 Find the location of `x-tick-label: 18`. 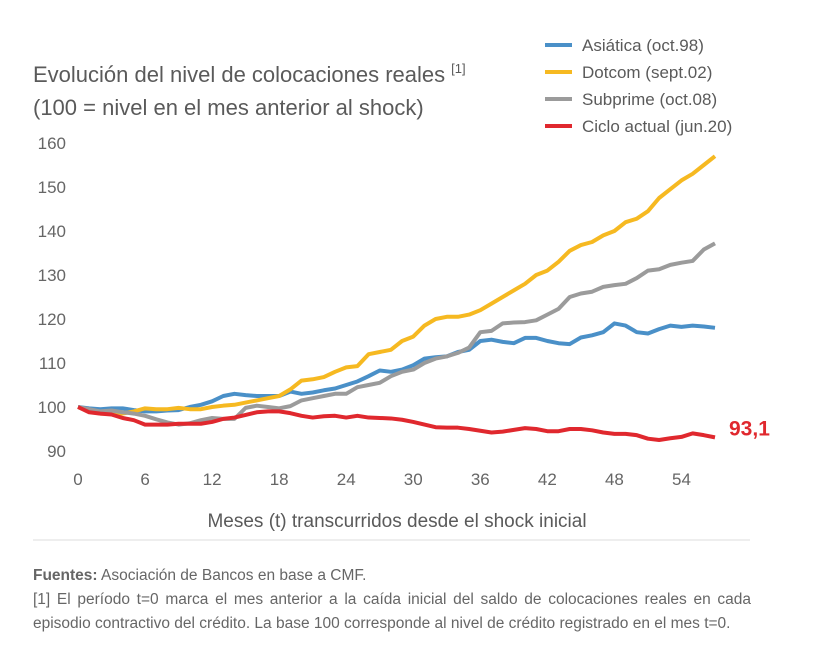

x-tick-label: 18 is located at coordinates (279, 479).